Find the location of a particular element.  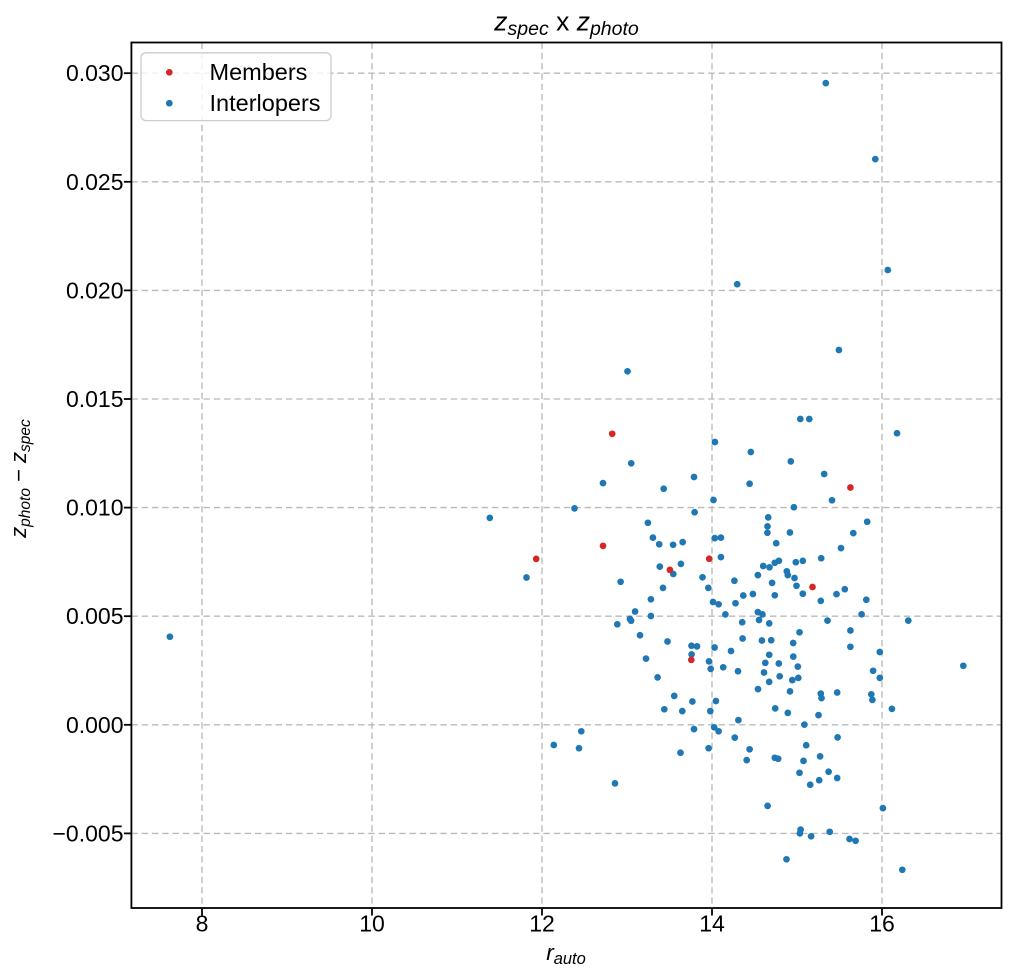

svg-text: 16 is located at coordinates (882, 924).